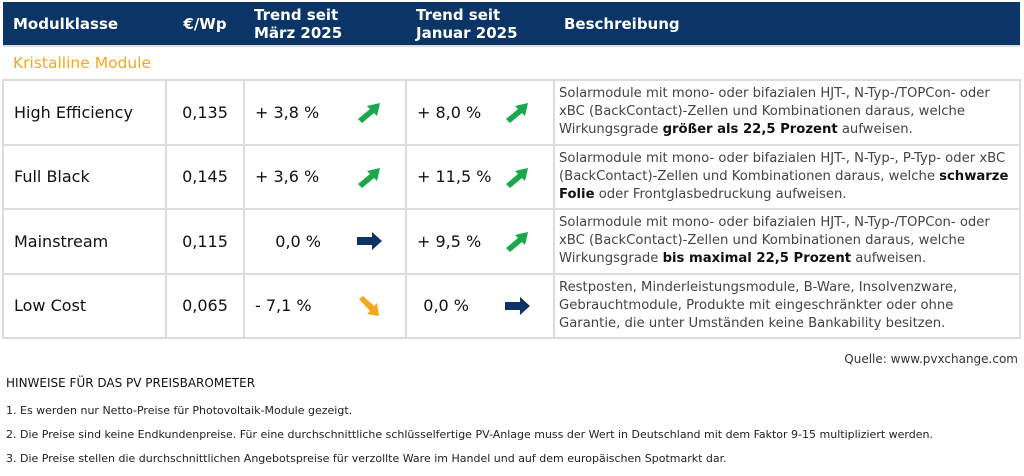  What do you see at coordinates (446, 306) in the screenshot?
I see `trend-january-value: 0,0 %` at bounding box center [446, 306].